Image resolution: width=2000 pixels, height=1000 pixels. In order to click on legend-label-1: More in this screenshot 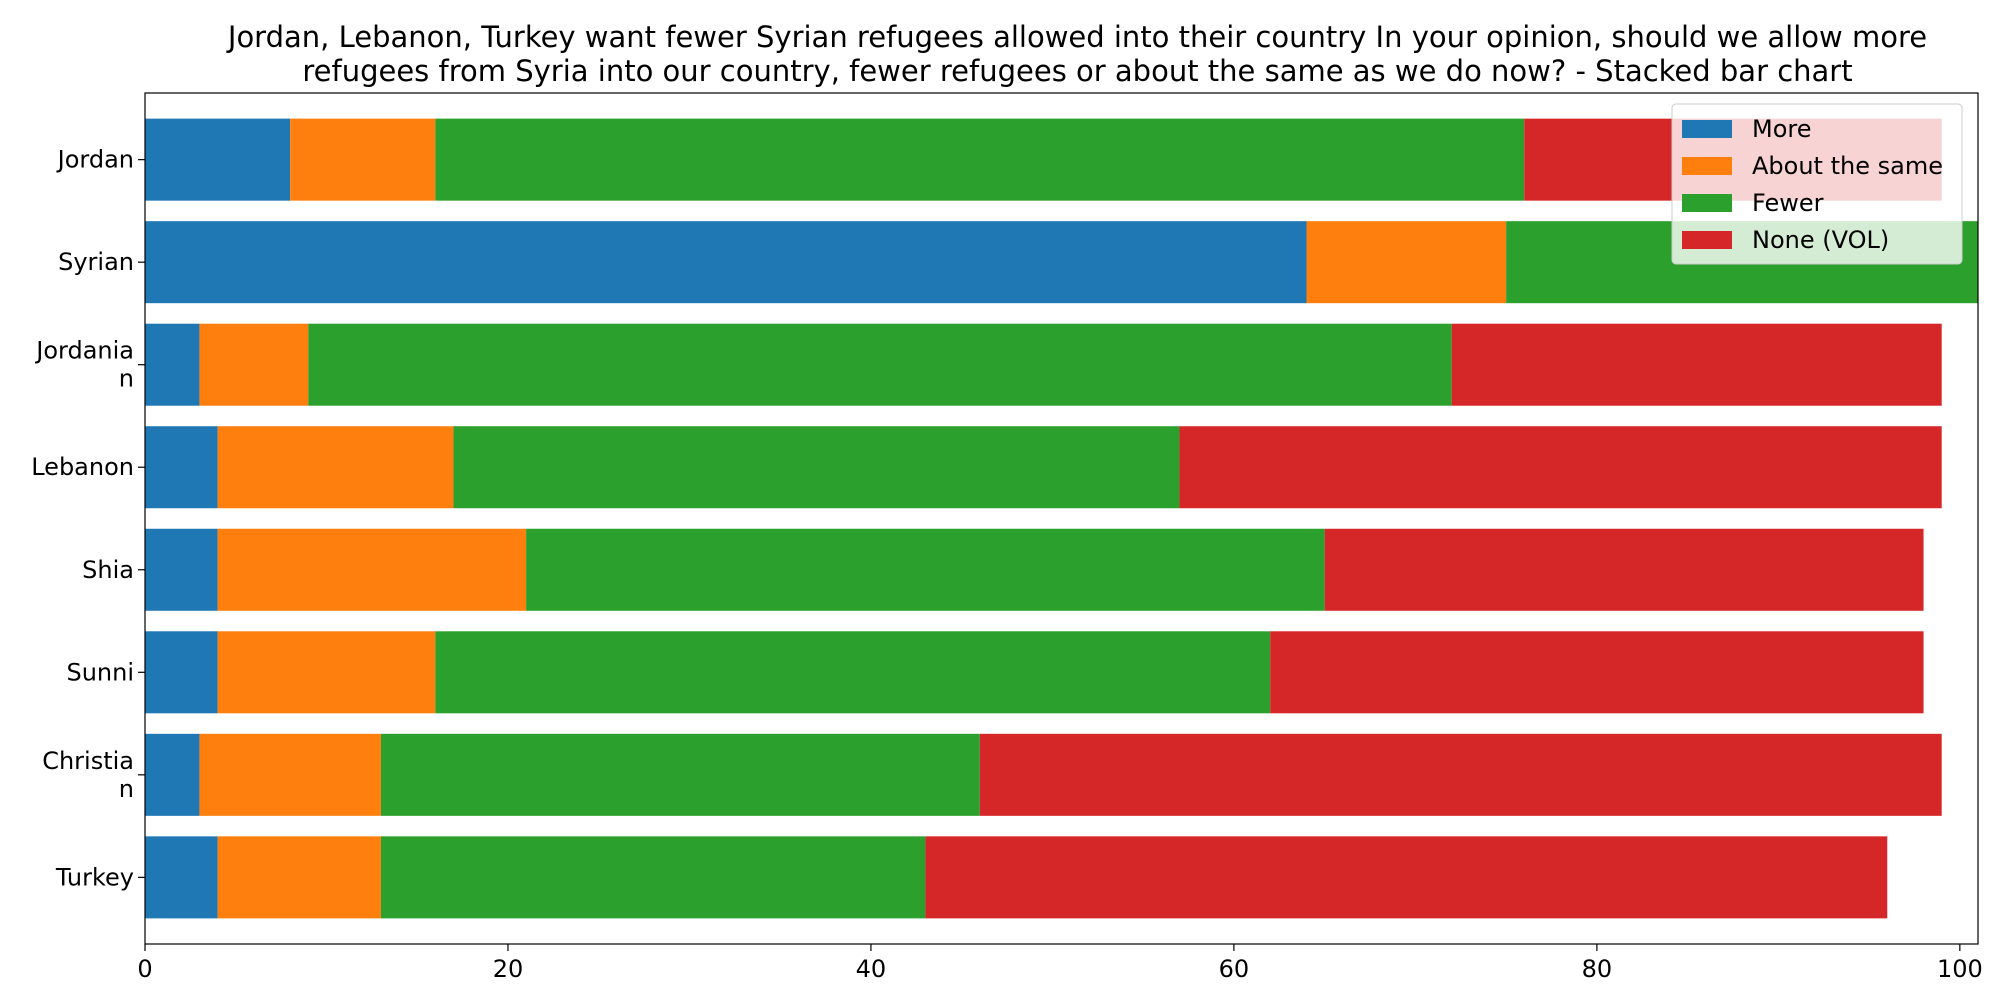, I will do `click(1782, 129)`.